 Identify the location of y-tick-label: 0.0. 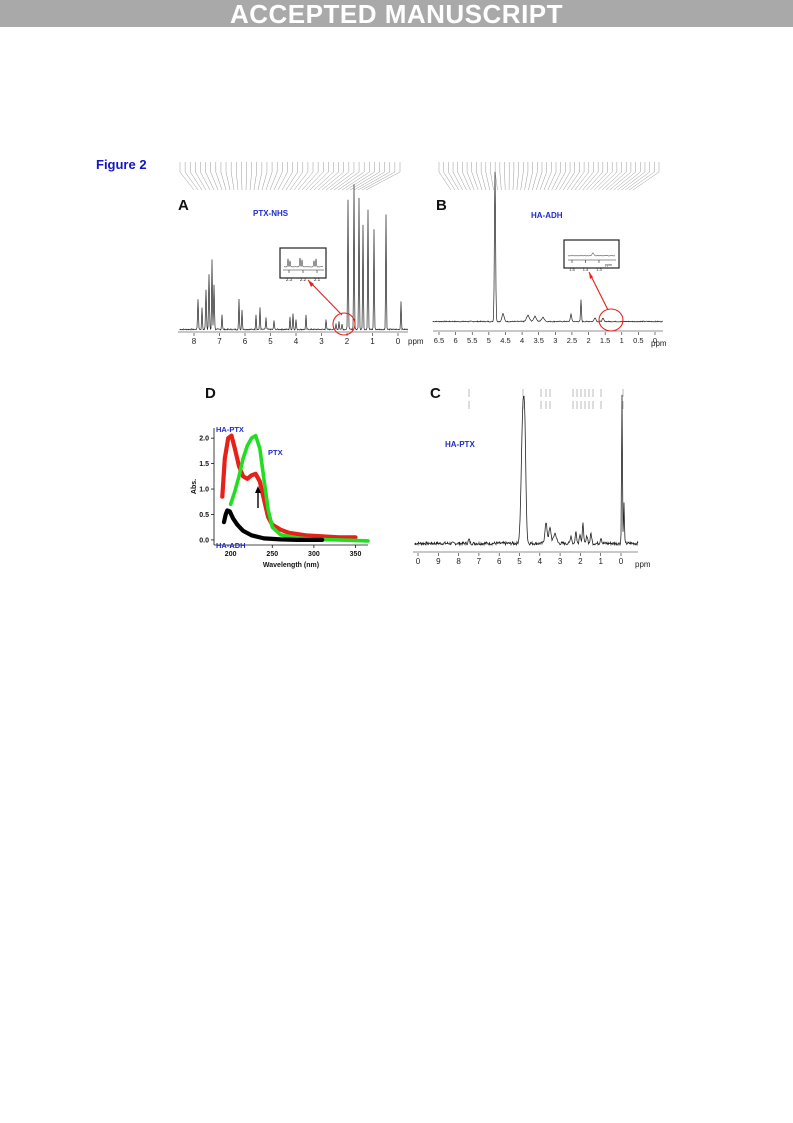
(204, 540).